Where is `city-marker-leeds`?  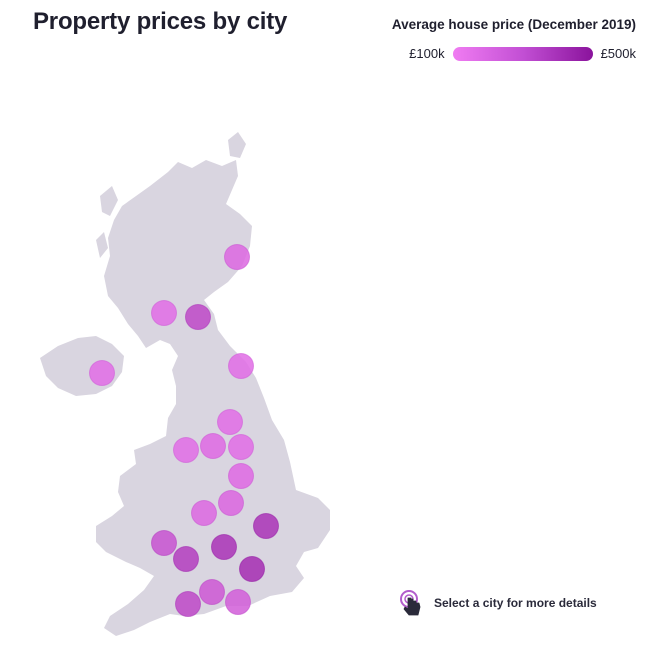
city-marker-leeds is located at coordinates (230, 422).